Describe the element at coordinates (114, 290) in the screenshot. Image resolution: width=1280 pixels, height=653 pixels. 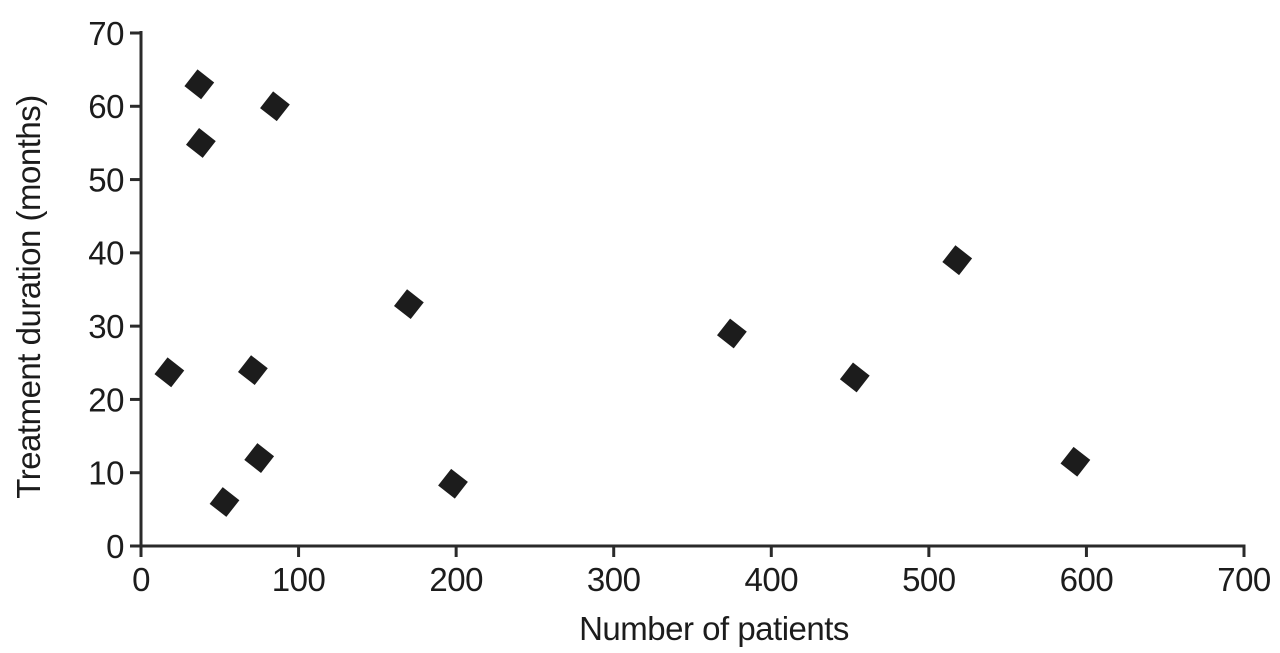
I see `y-axis-ticks: 0 10 20 30 40 50 60 70` at that location.